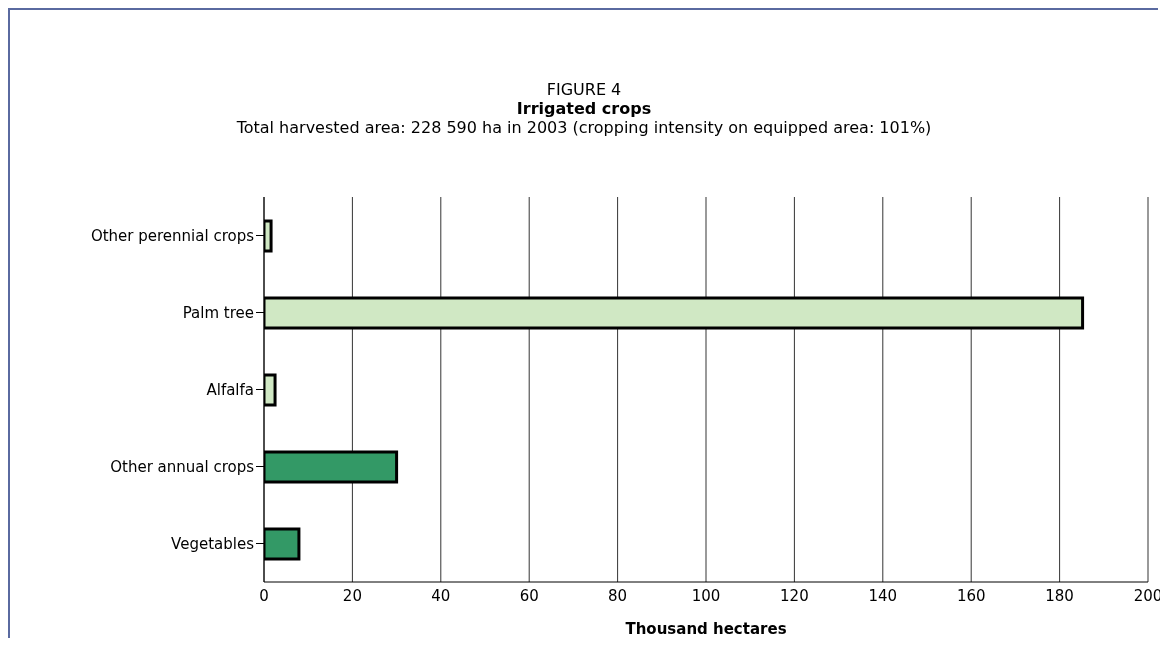 Image resolution: width=1176 pixels, height=646 pixels. What do you see at coordinates (352, 595) in the screenshot?
I see `x-tick-label: 20` at bounding box center [352, 595].